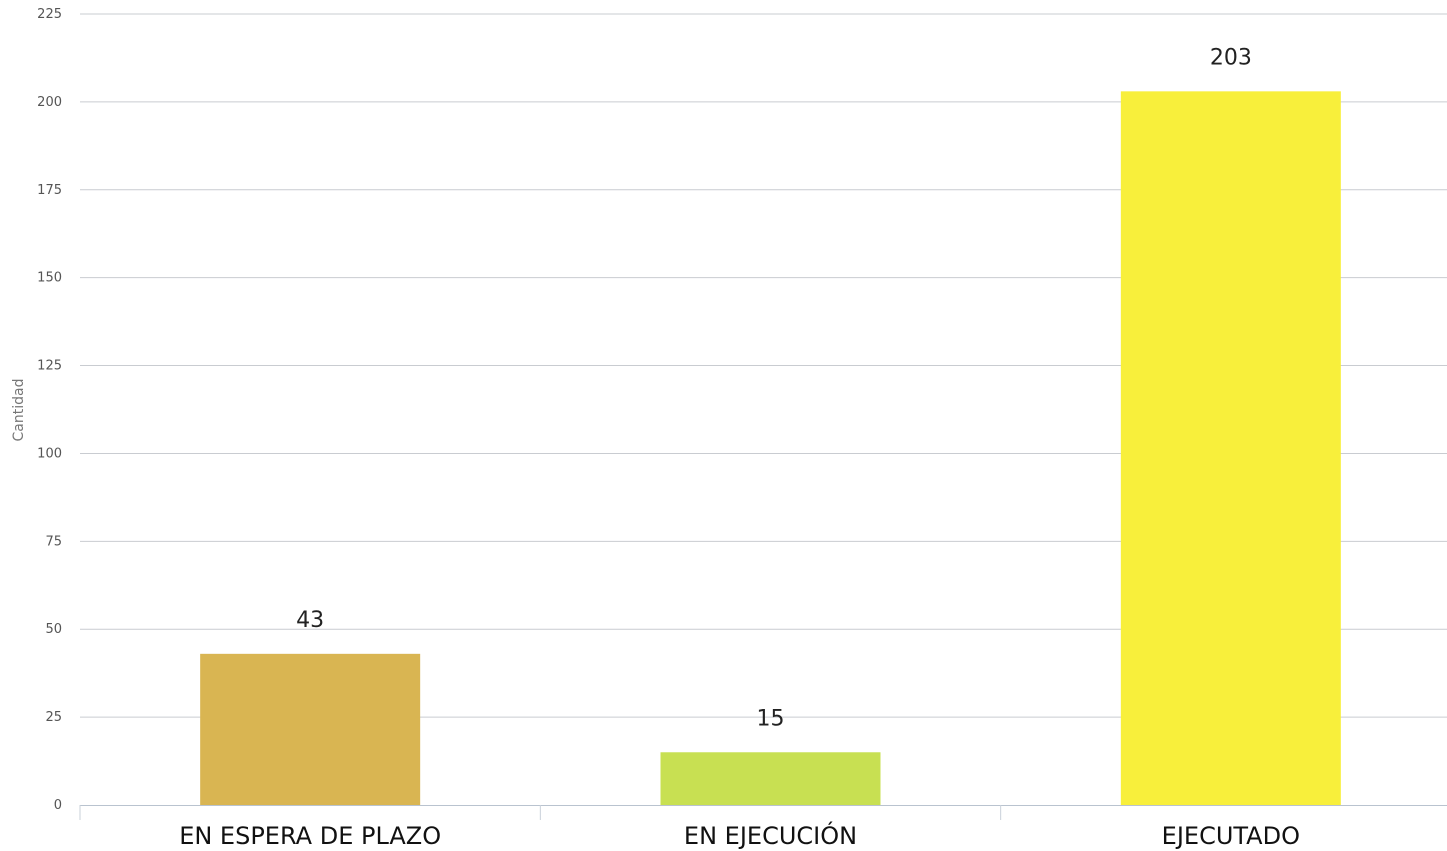 Image resolution: width=1447 pixels, height=851 pixels. I want to click on y-axis-ticks: 0 25 50 75 100 125 150 175 200 225, so click(49, 410).